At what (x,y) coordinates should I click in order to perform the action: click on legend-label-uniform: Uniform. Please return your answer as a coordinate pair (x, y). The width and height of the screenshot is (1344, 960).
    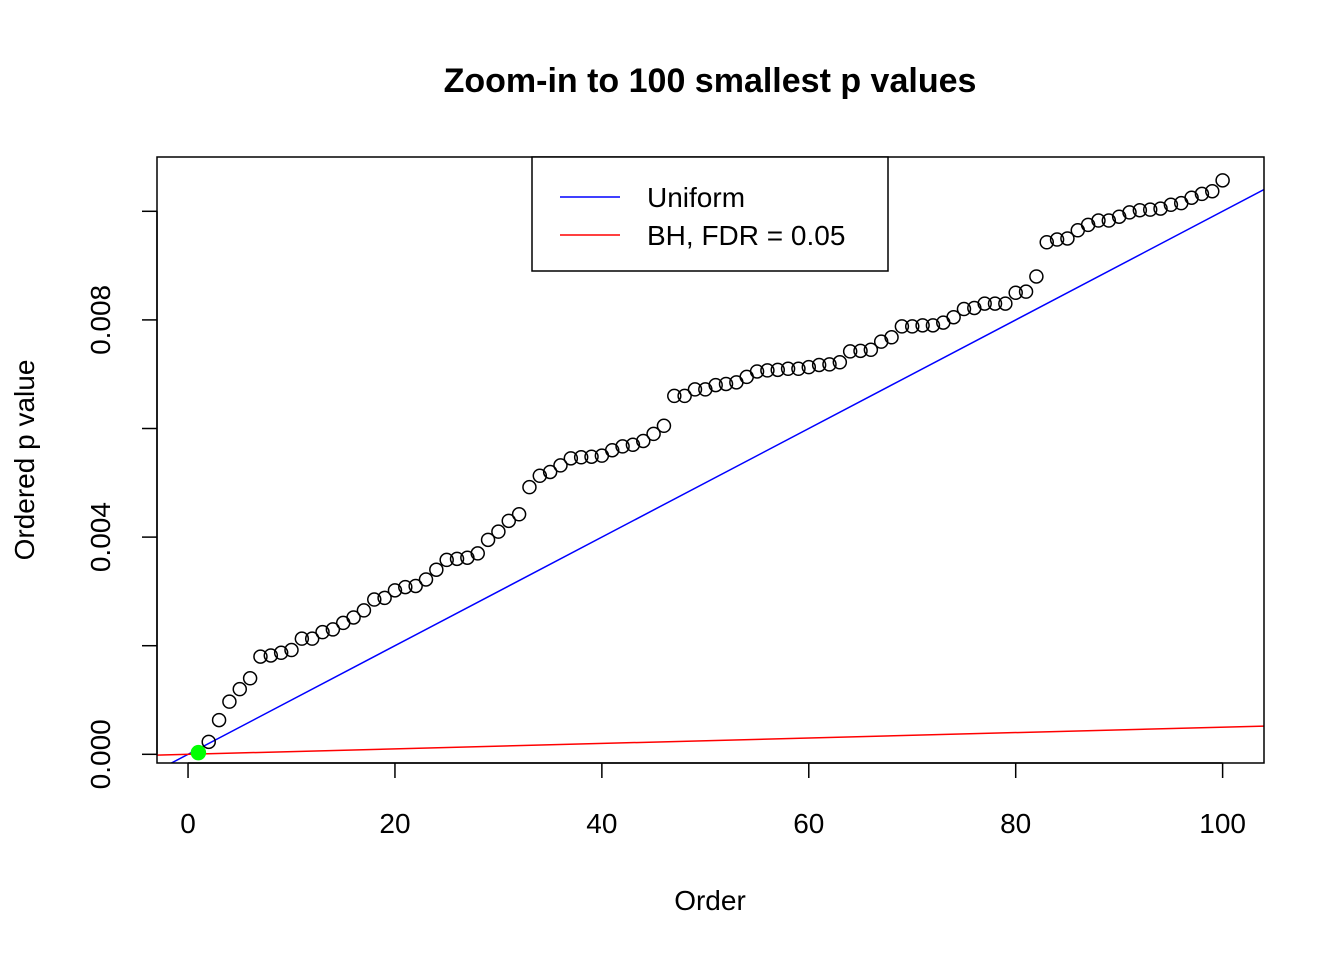
    Looking at the image, I should click on (696, 197).